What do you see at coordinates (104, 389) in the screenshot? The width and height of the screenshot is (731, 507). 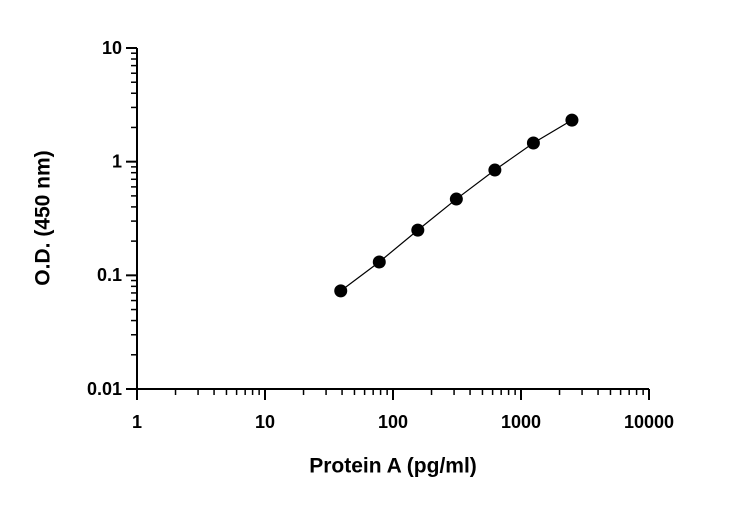 I see `y-tick-label: 0.01` at bounding box center [104, 389].